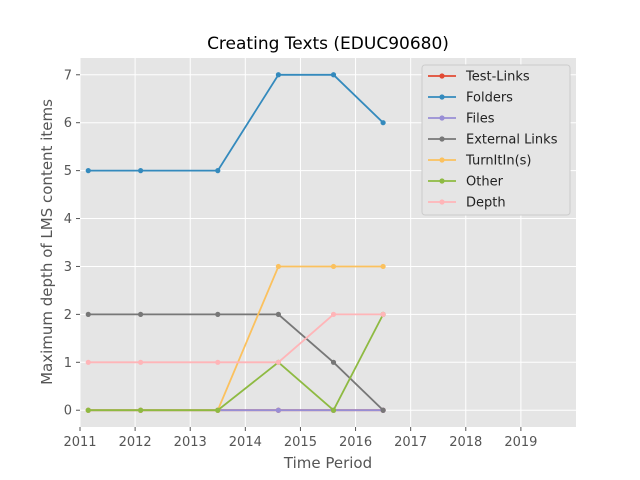  I want to click on data-point-files, so click(278, 410).